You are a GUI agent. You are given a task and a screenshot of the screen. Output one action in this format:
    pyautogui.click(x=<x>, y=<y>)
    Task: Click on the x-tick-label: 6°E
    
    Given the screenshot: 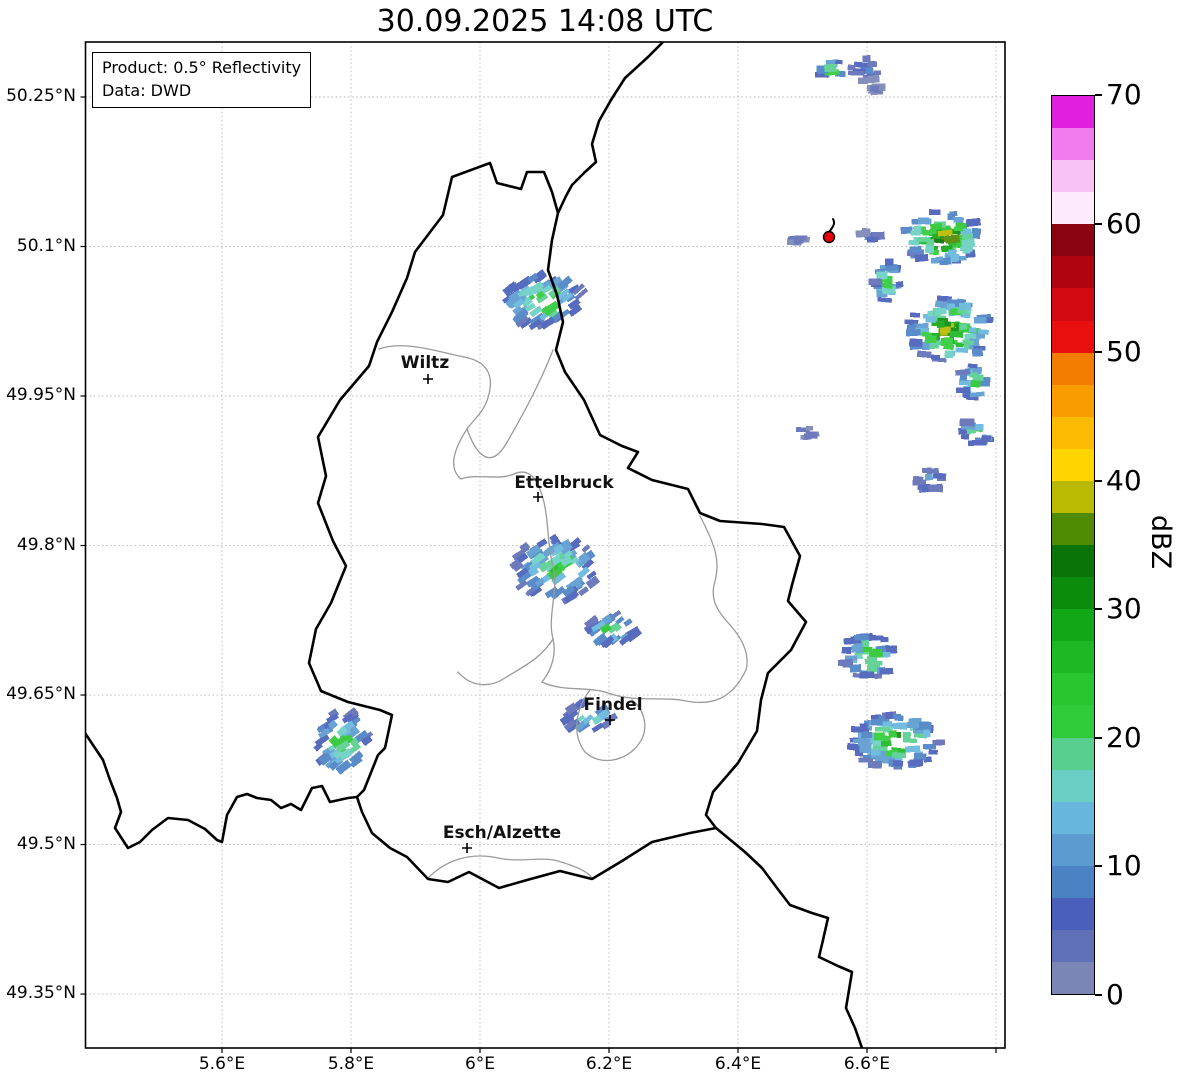 What is the action you would take?
    pyautogui.click(x=480, y=1064)
    